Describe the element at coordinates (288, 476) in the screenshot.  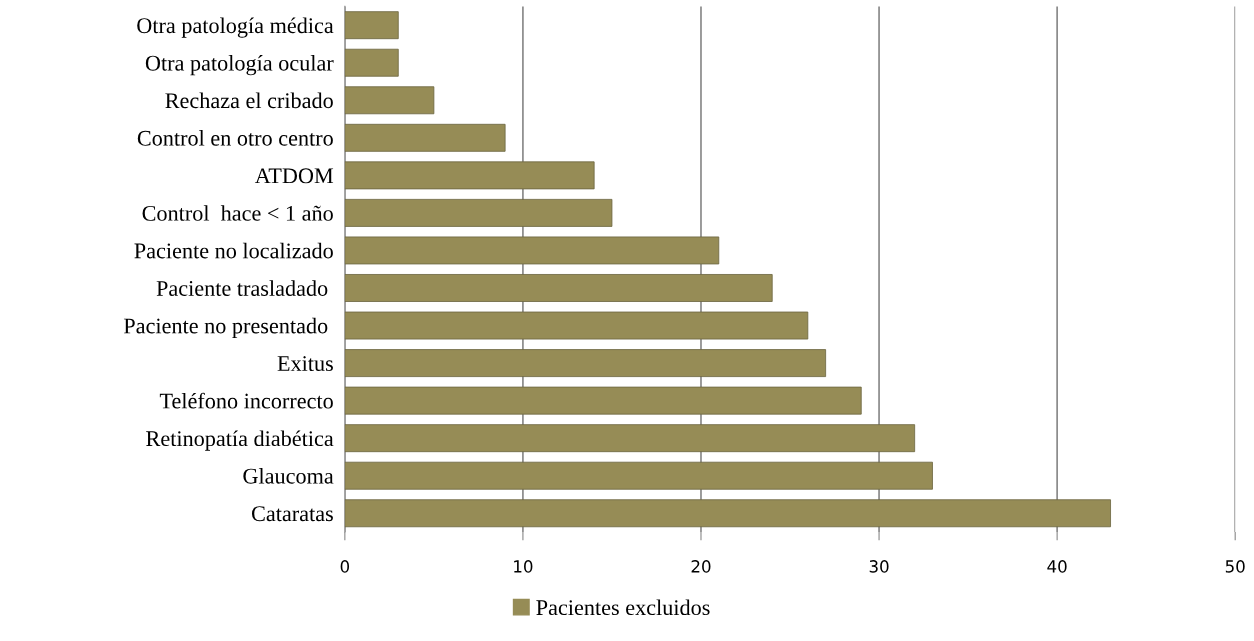
I see `y-tick-label: Glaucoma` at that location.